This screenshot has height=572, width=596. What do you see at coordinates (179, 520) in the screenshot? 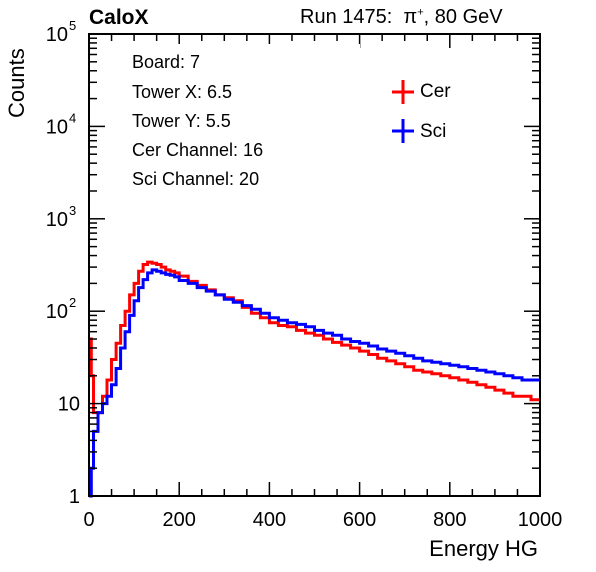
I see `x-tick-label: 200` at bounding box center [179, 520].